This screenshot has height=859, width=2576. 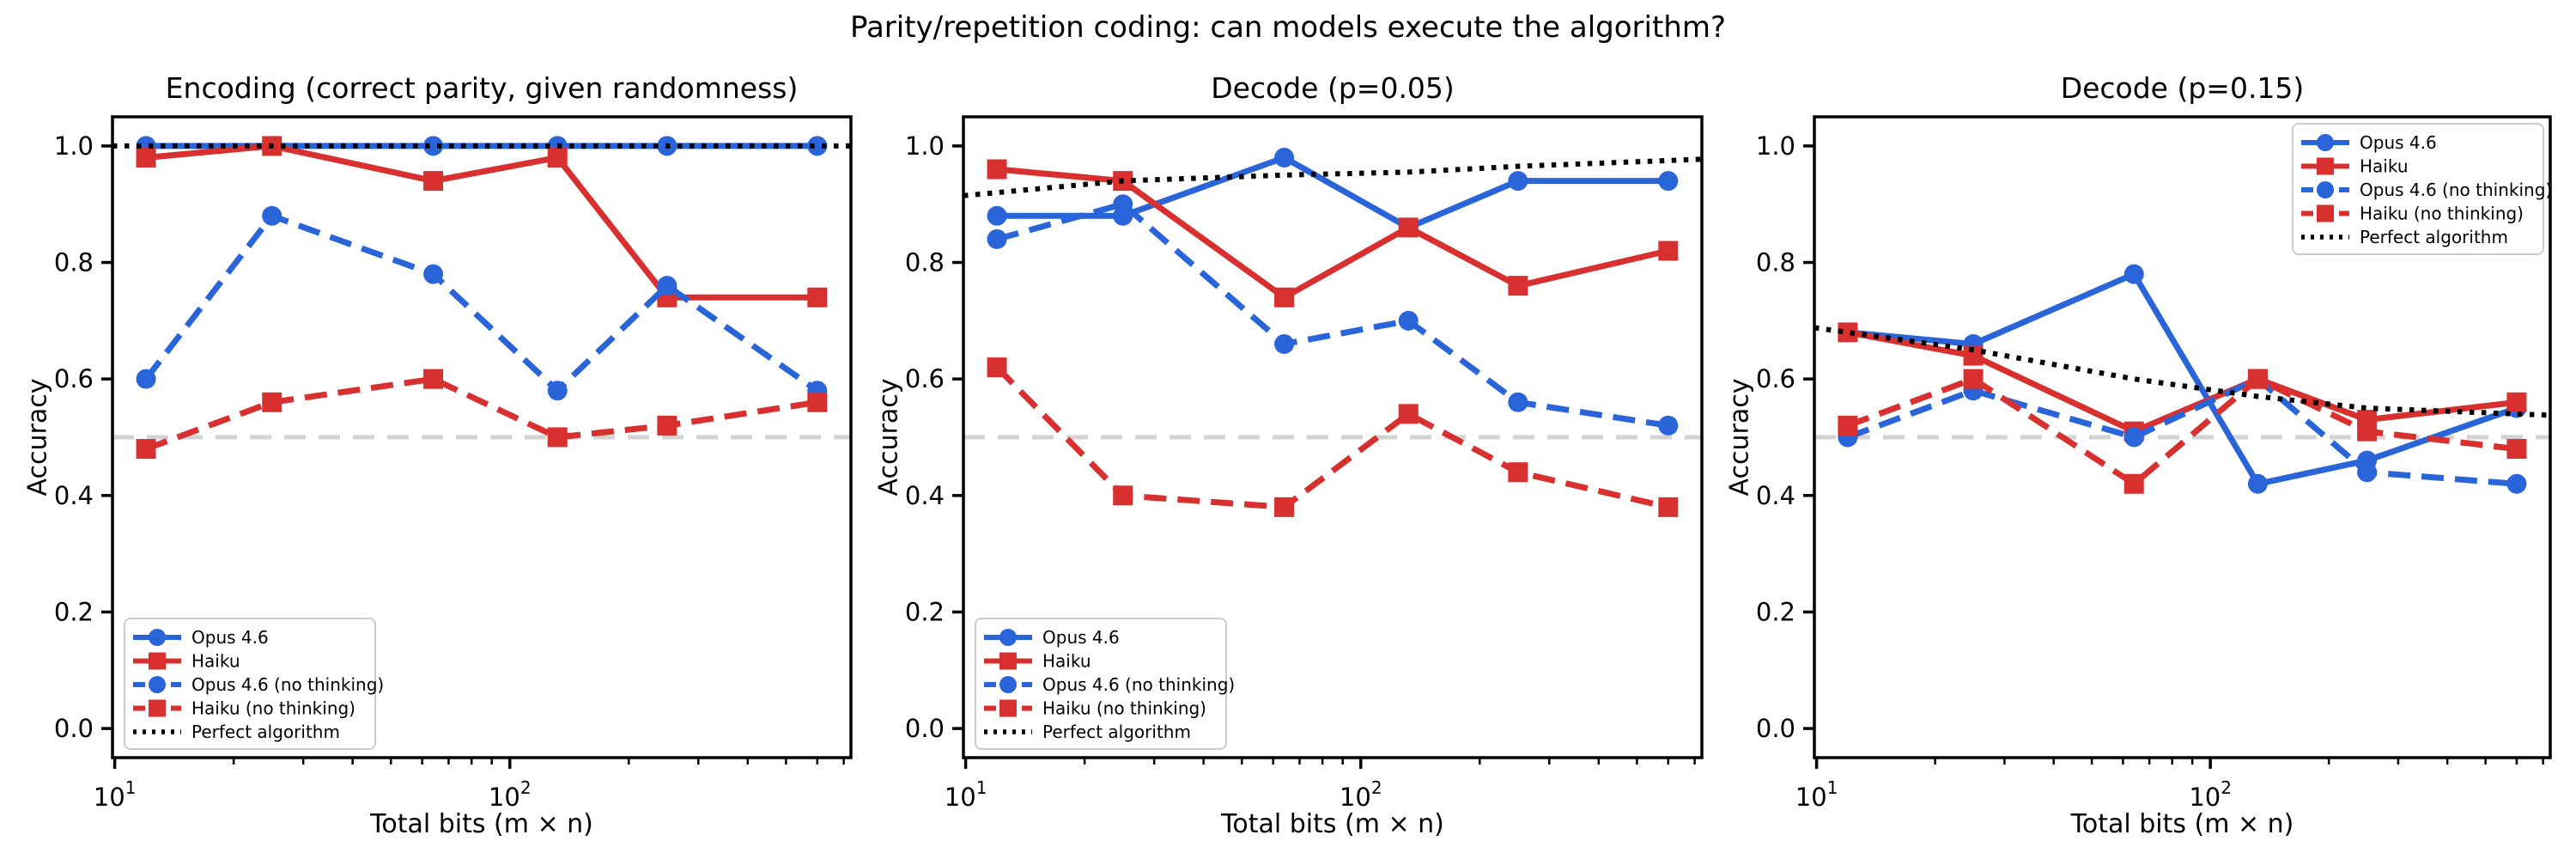 What do you see at coordinates (215, 661) in the screenshot?
I see `legend-label-haiku: Haiku` at bounding box center [215, 661].